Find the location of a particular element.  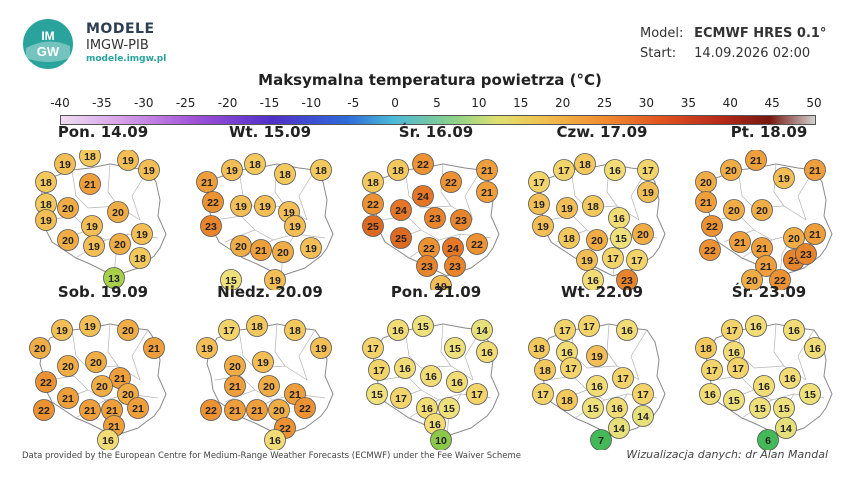

logo-url-link: modele.imgw.pl is located at coordinates (126, 59).